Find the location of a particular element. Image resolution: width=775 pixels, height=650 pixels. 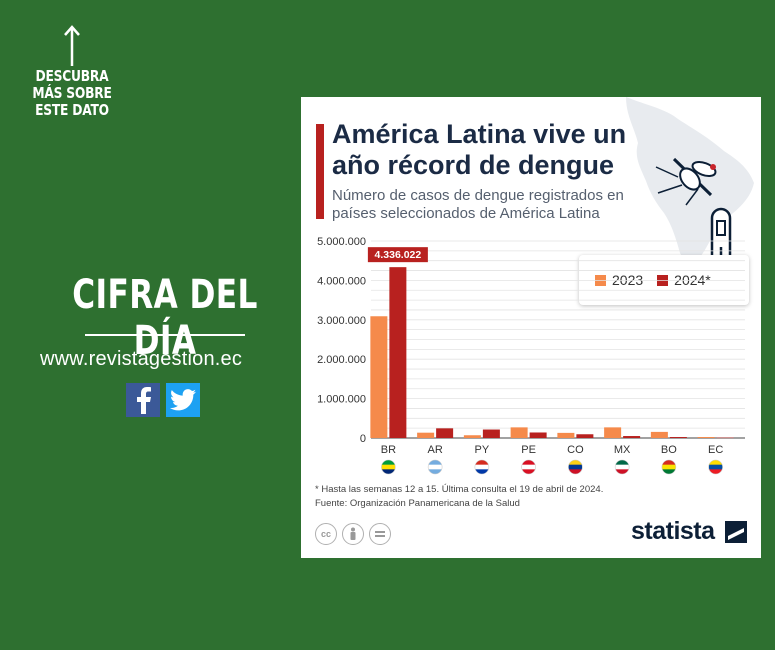

social-links is located at coordinates (163, 400).